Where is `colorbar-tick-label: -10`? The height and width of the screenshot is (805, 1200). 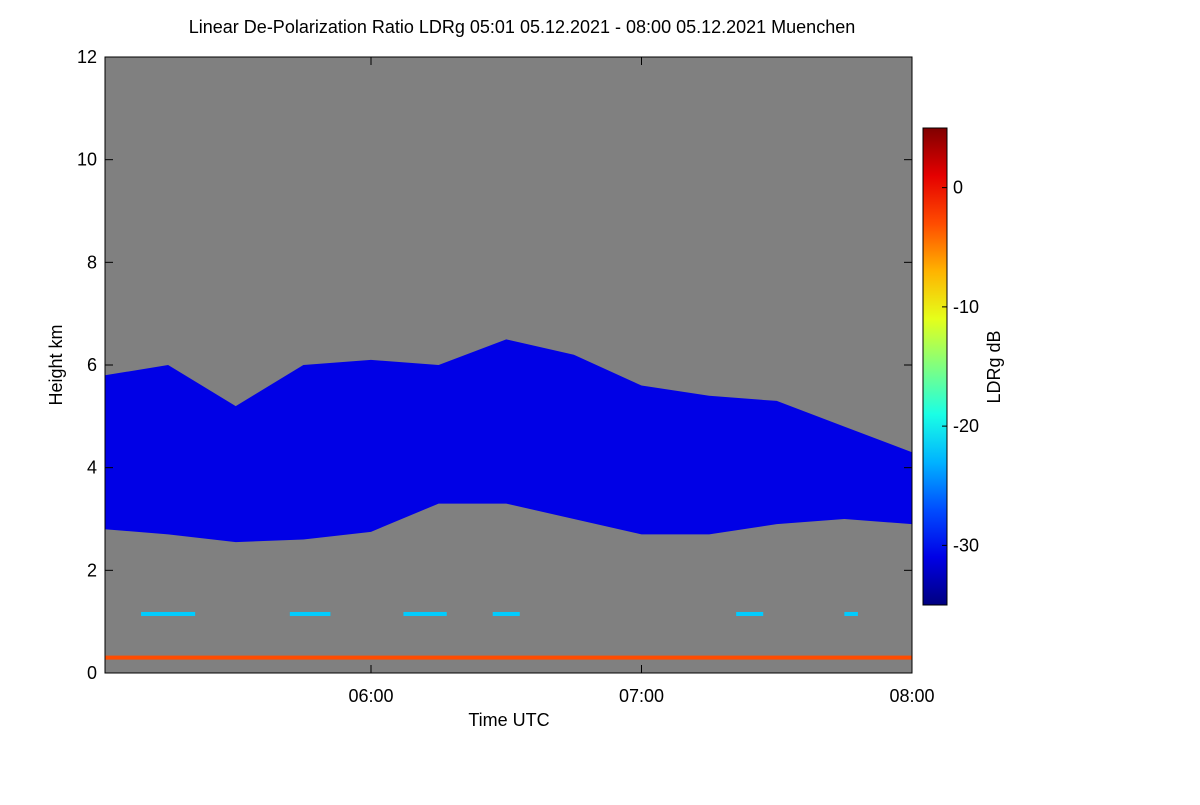 colorbar-tick-label: -10 is located at coordinates (966, 307).